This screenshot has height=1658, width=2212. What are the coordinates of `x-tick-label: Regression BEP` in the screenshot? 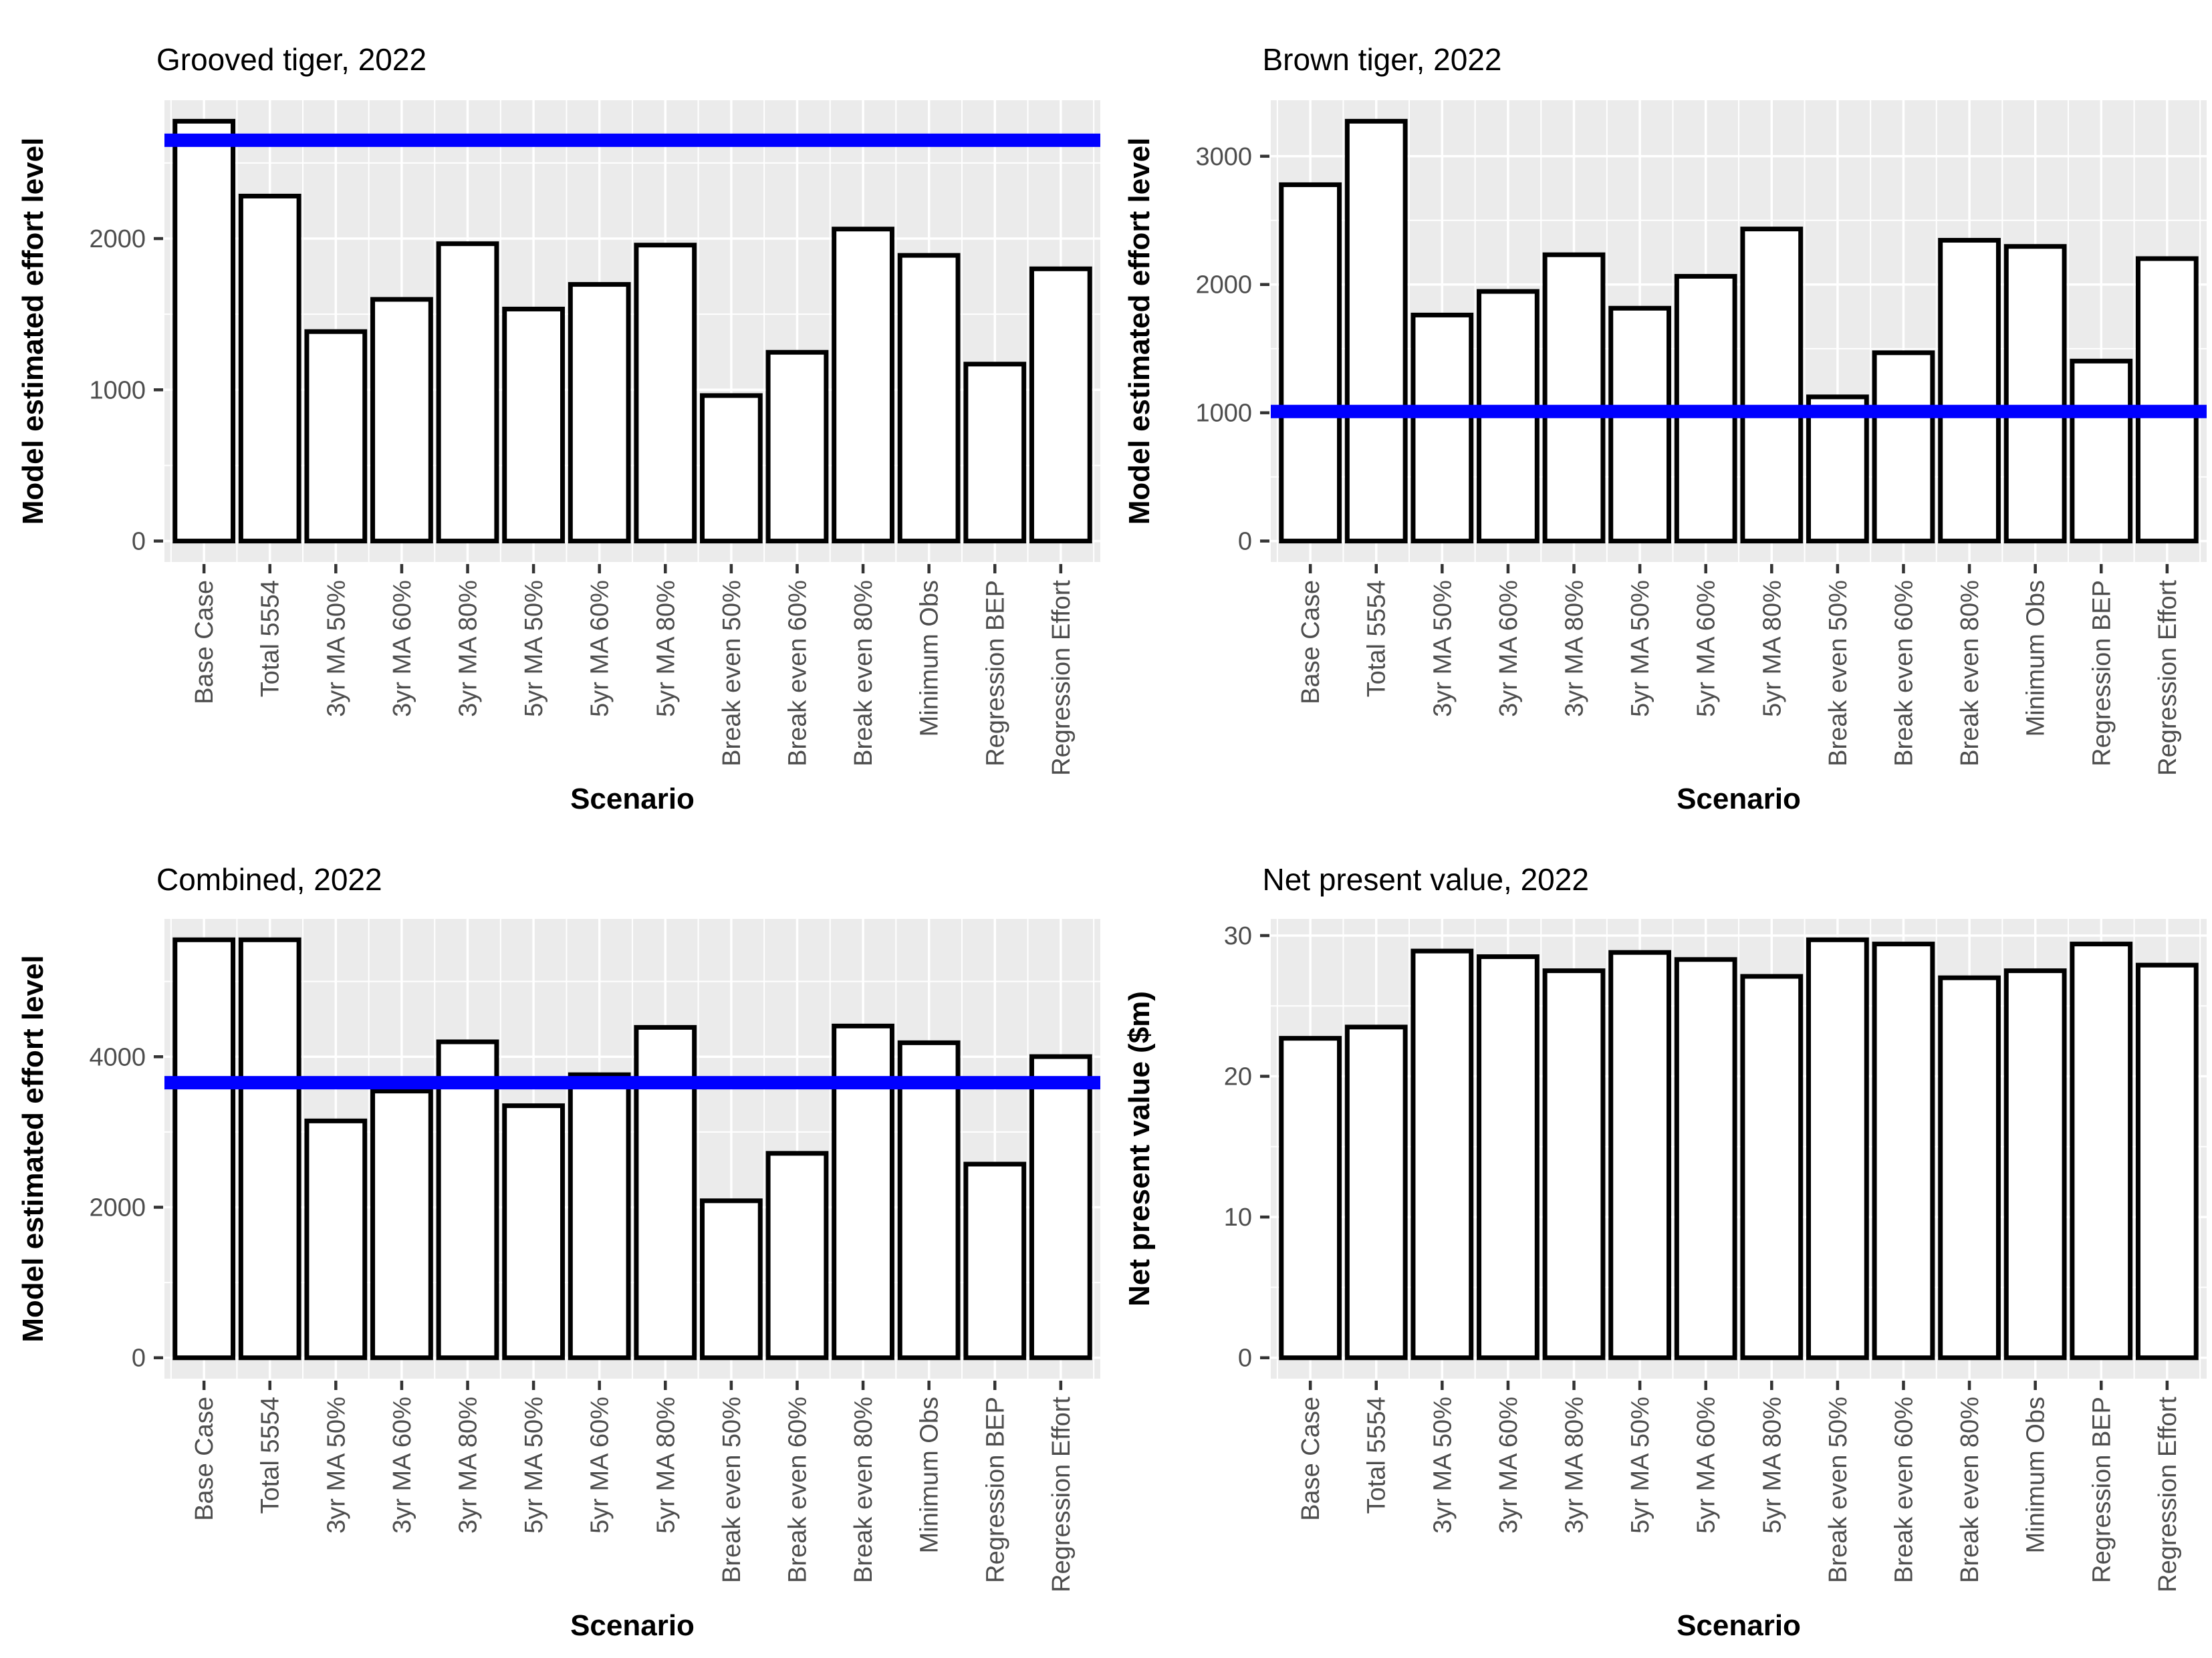 It's located at (2102, 673).